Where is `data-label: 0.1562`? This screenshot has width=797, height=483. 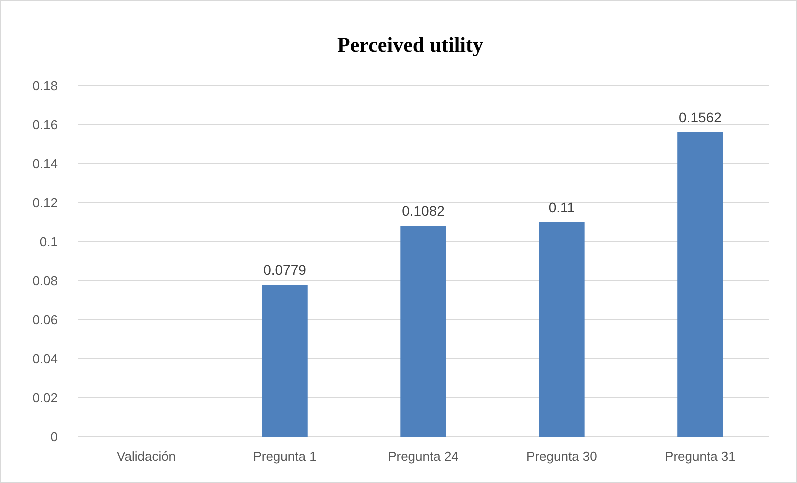
data-label: 0.1562 is located at coordinates (700, 117).